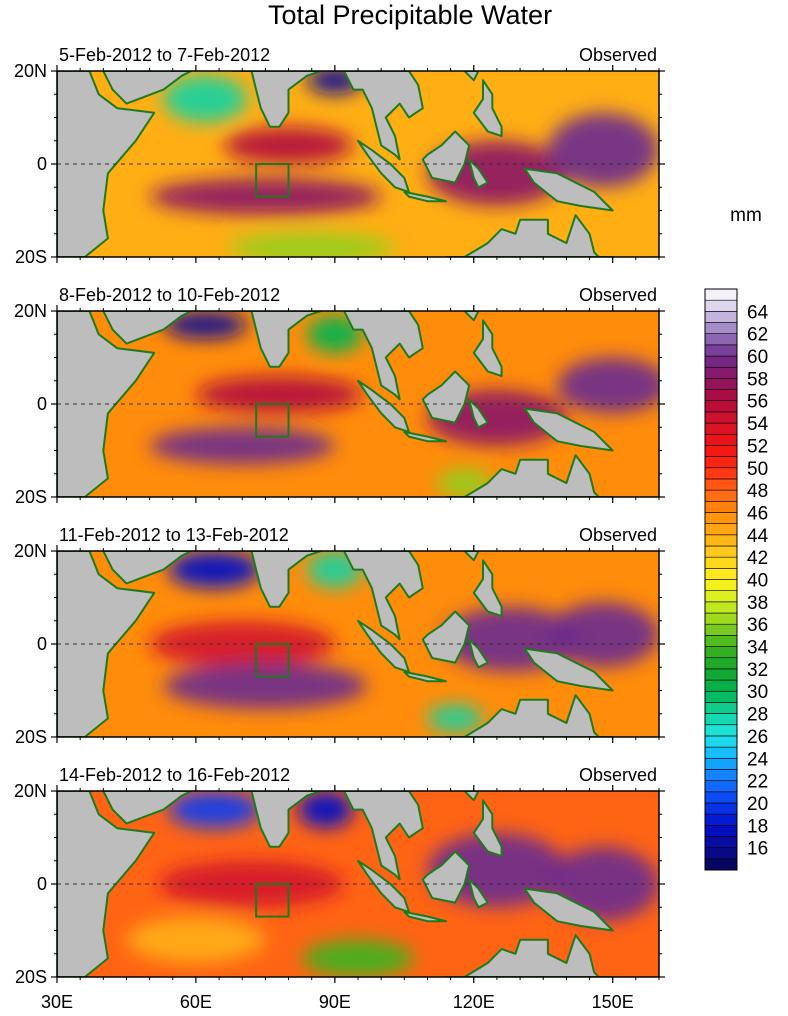 This screenshot has height=1016, width=788. What do you see at coordinates (757, 715) in the screenshot?
I see `colorbar-tick-label: 28` at bounding box center [757, 715].